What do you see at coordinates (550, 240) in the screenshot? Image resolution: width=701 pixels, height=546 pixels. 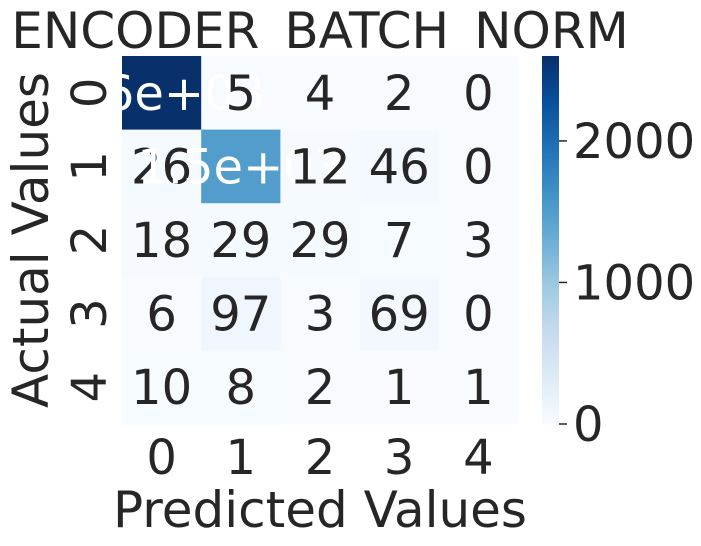 I see `colorbar` at bounding box center [550, 240].